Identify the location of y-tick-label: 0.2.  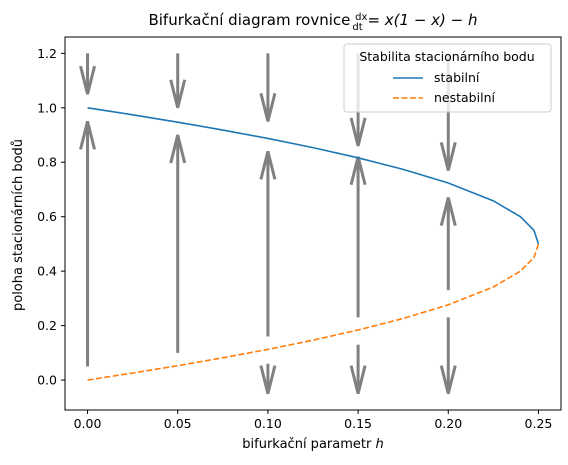
(47, 325).